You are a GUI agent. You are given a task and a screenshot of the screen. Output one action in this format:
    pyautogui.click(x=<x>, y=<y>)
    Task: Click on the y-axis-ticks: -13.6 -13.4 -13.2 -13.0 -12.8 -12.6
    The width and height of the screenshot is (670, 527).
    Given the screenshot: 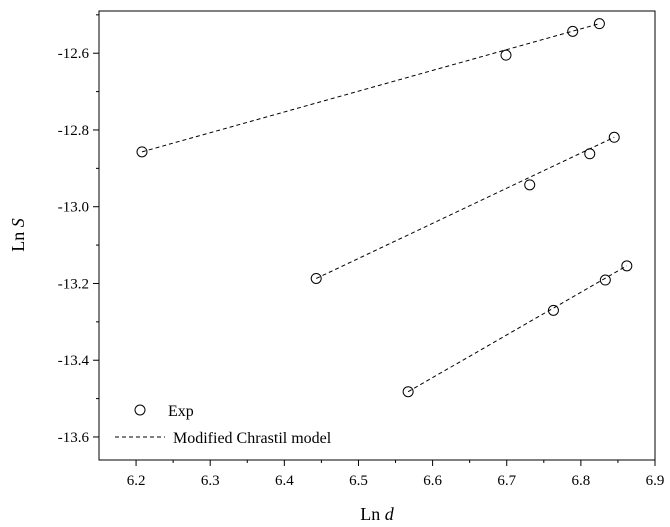 What is the action you would take?
    pyautogui.click(x=78, y=230)
    